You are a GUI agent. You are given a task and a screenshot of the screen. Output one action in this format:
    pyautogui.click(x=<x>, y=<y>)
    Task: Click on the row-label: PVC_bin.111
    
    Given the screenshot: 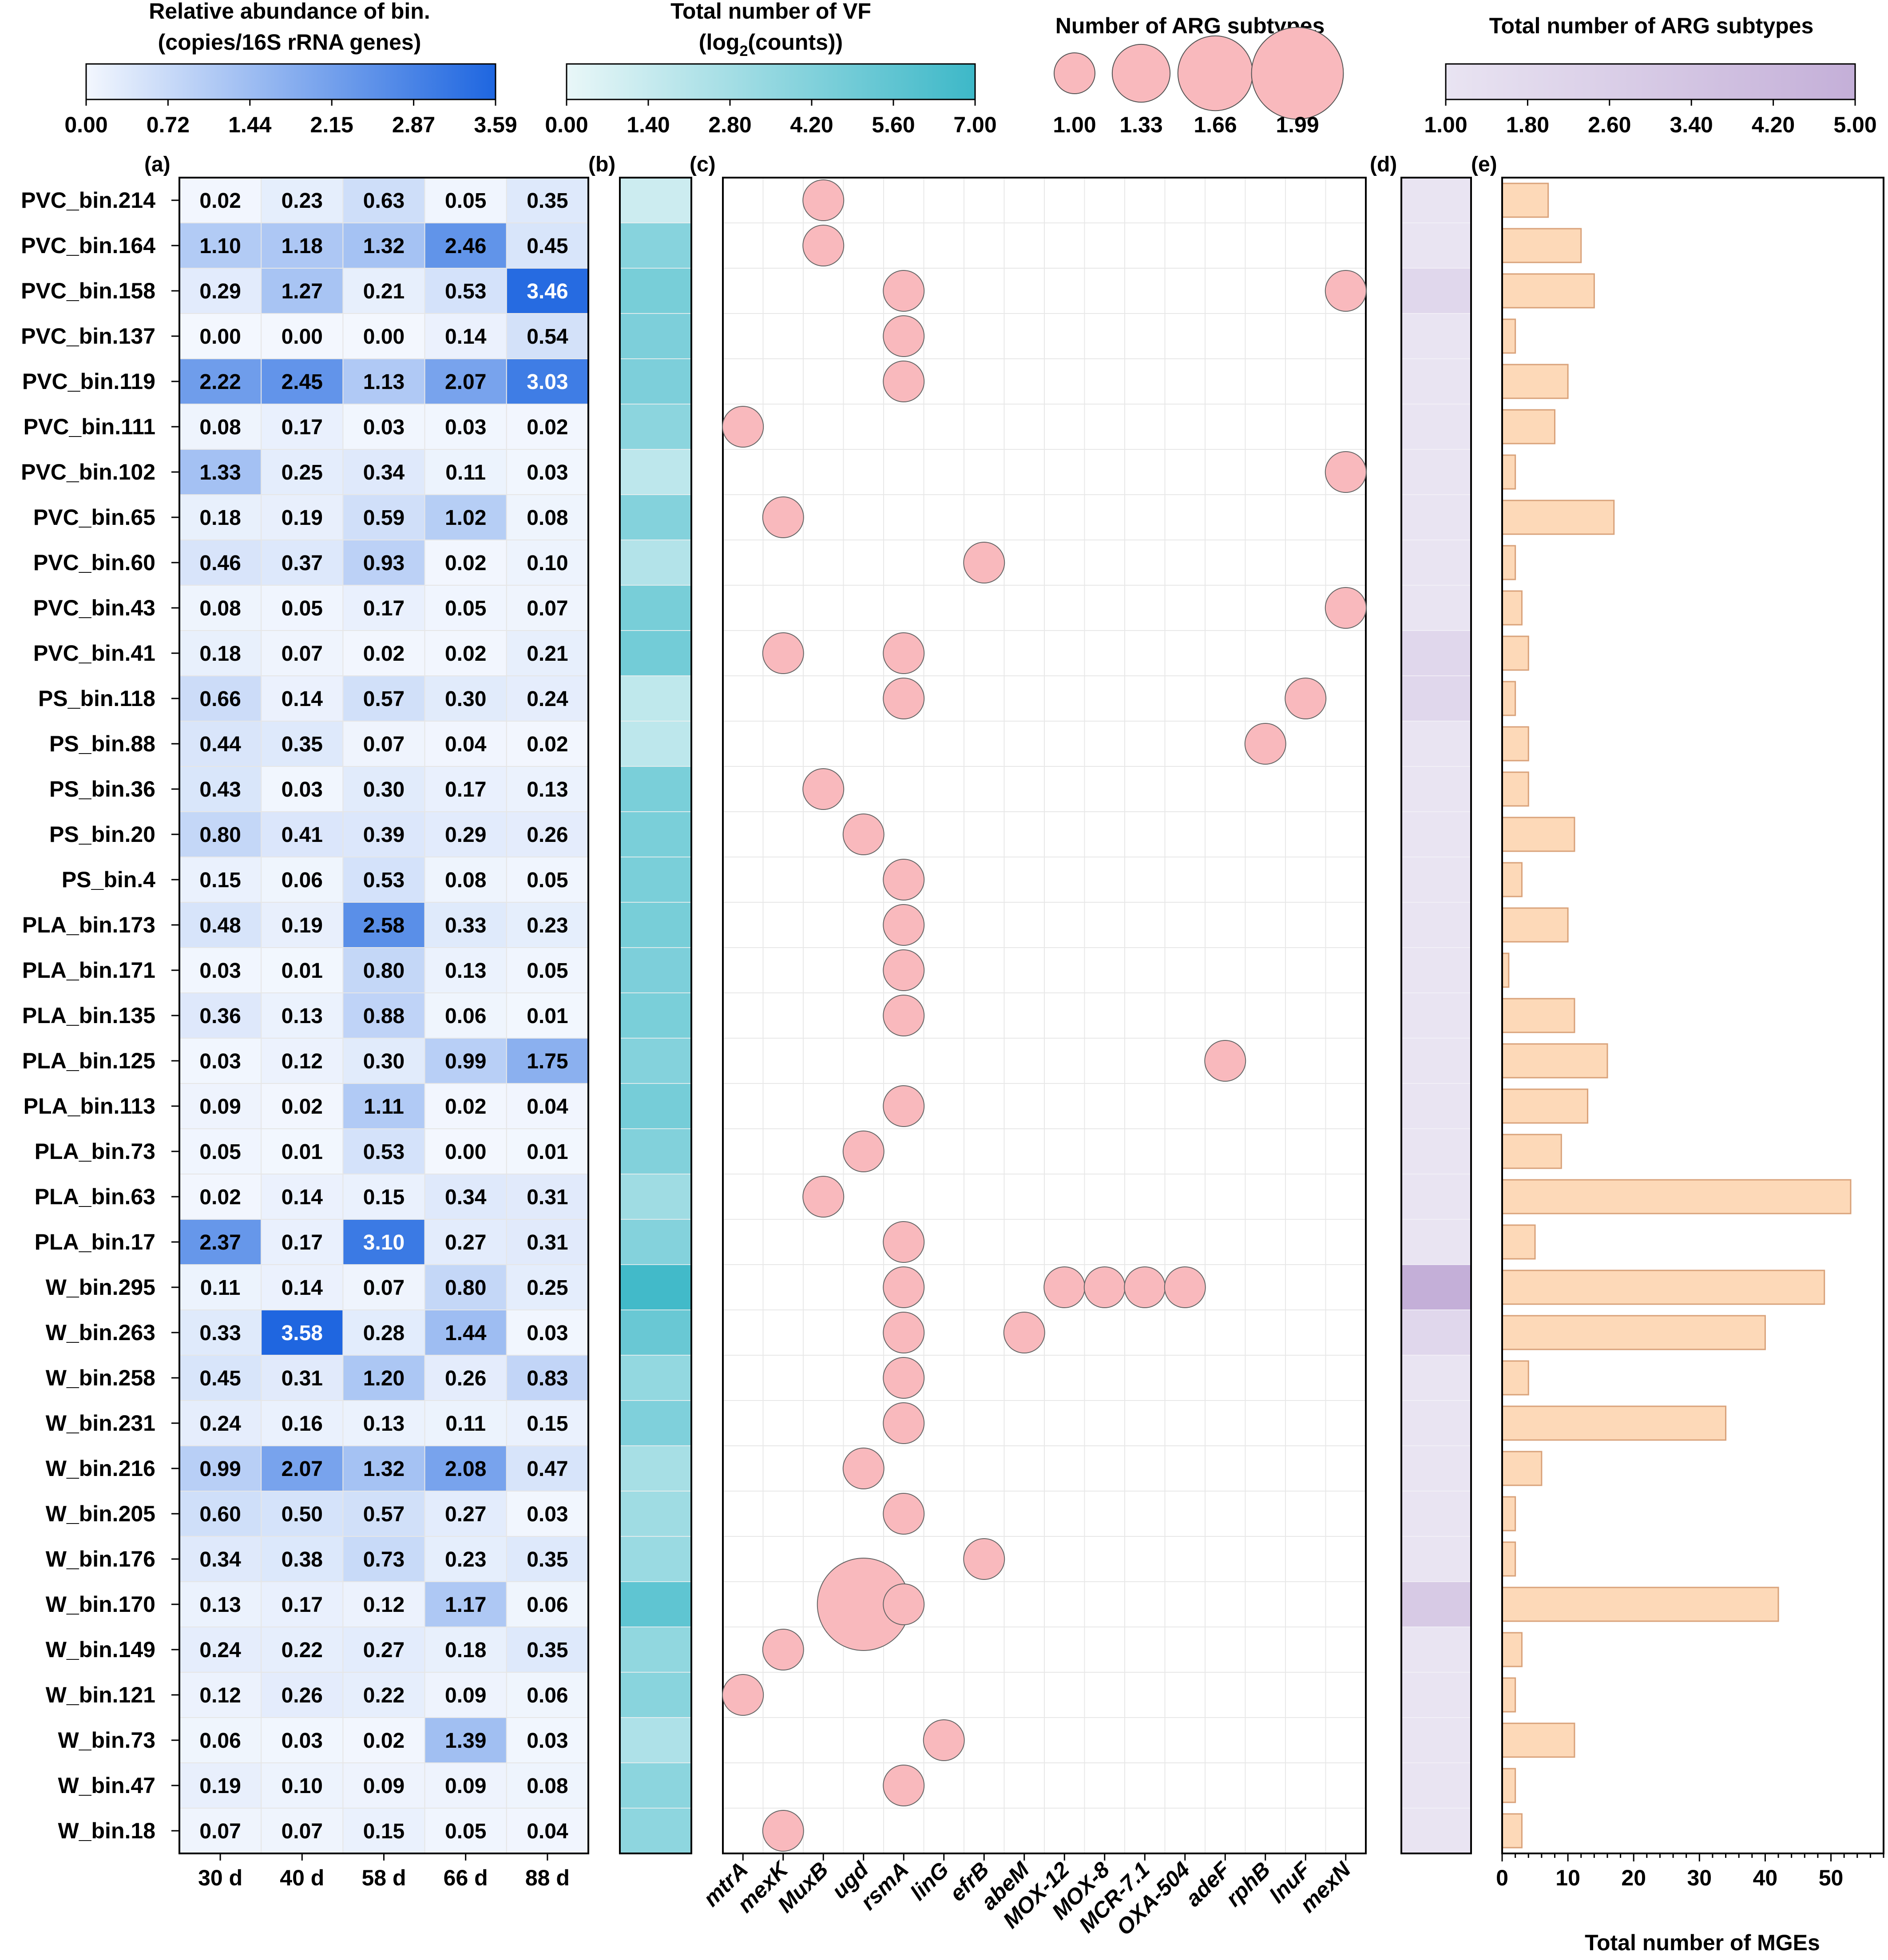 What is the action you would take?
    pyautogui.click(x=89, y=426)
    